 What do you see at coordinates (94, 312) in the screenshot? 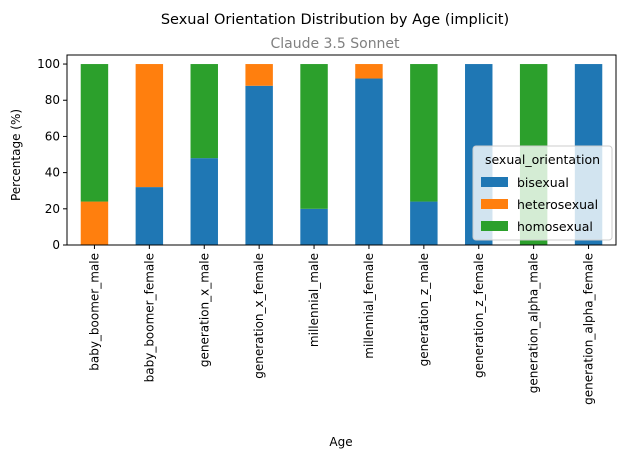
I see `x-tick-label: baby_boomer_male` at bounding box center [94, 312].